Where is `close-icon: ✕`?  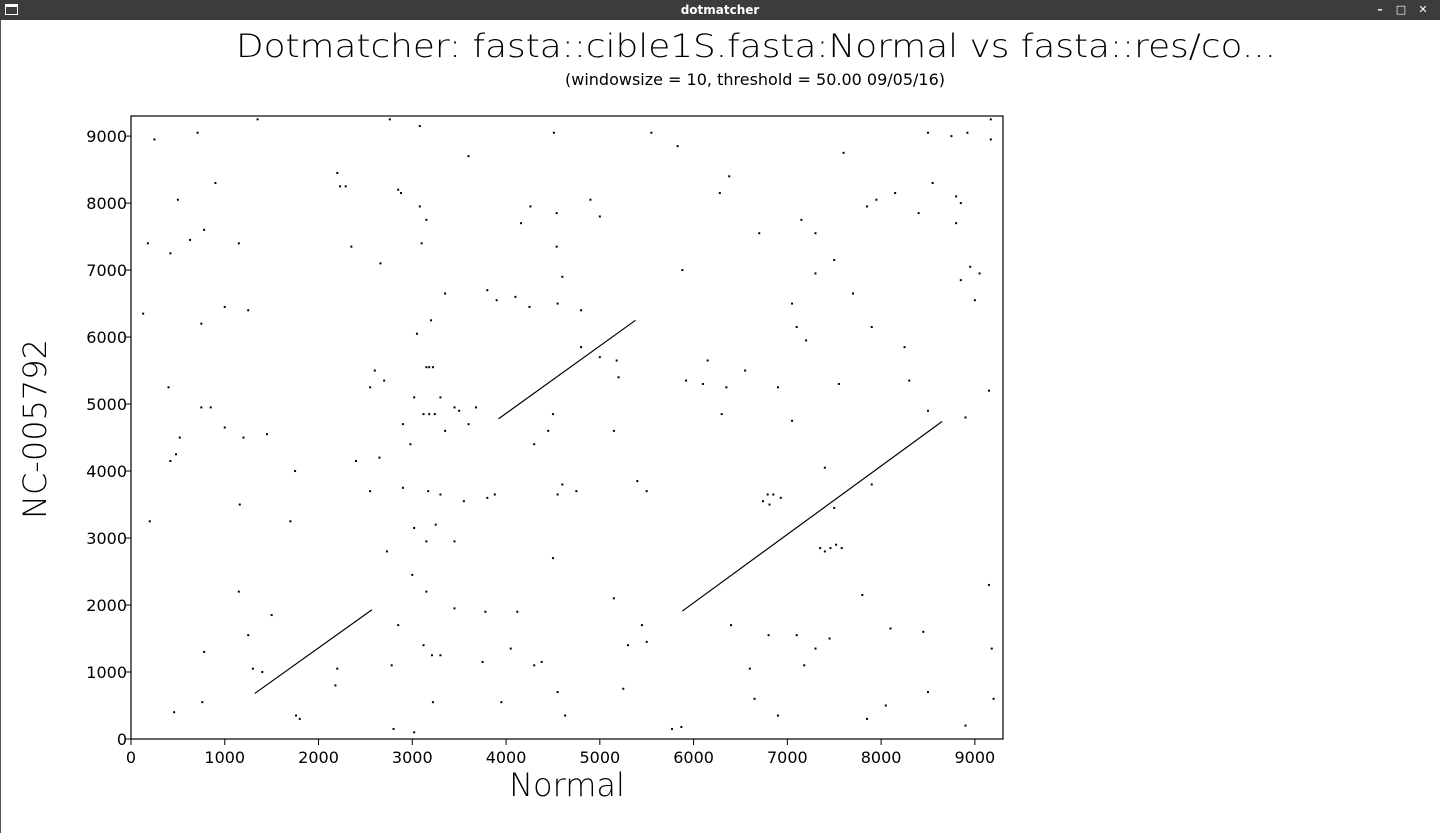
close-icon: ✕ is located at coordinates (1423, 9).